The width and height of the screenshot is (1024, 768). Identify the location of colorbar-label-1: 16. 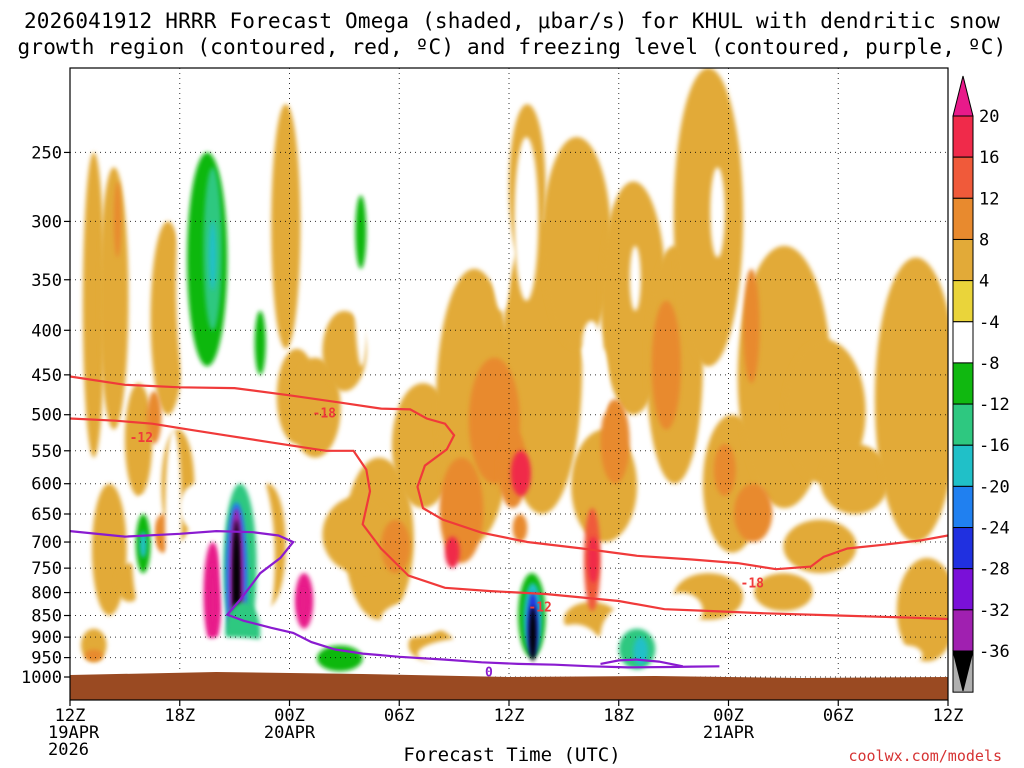
(989, 158).